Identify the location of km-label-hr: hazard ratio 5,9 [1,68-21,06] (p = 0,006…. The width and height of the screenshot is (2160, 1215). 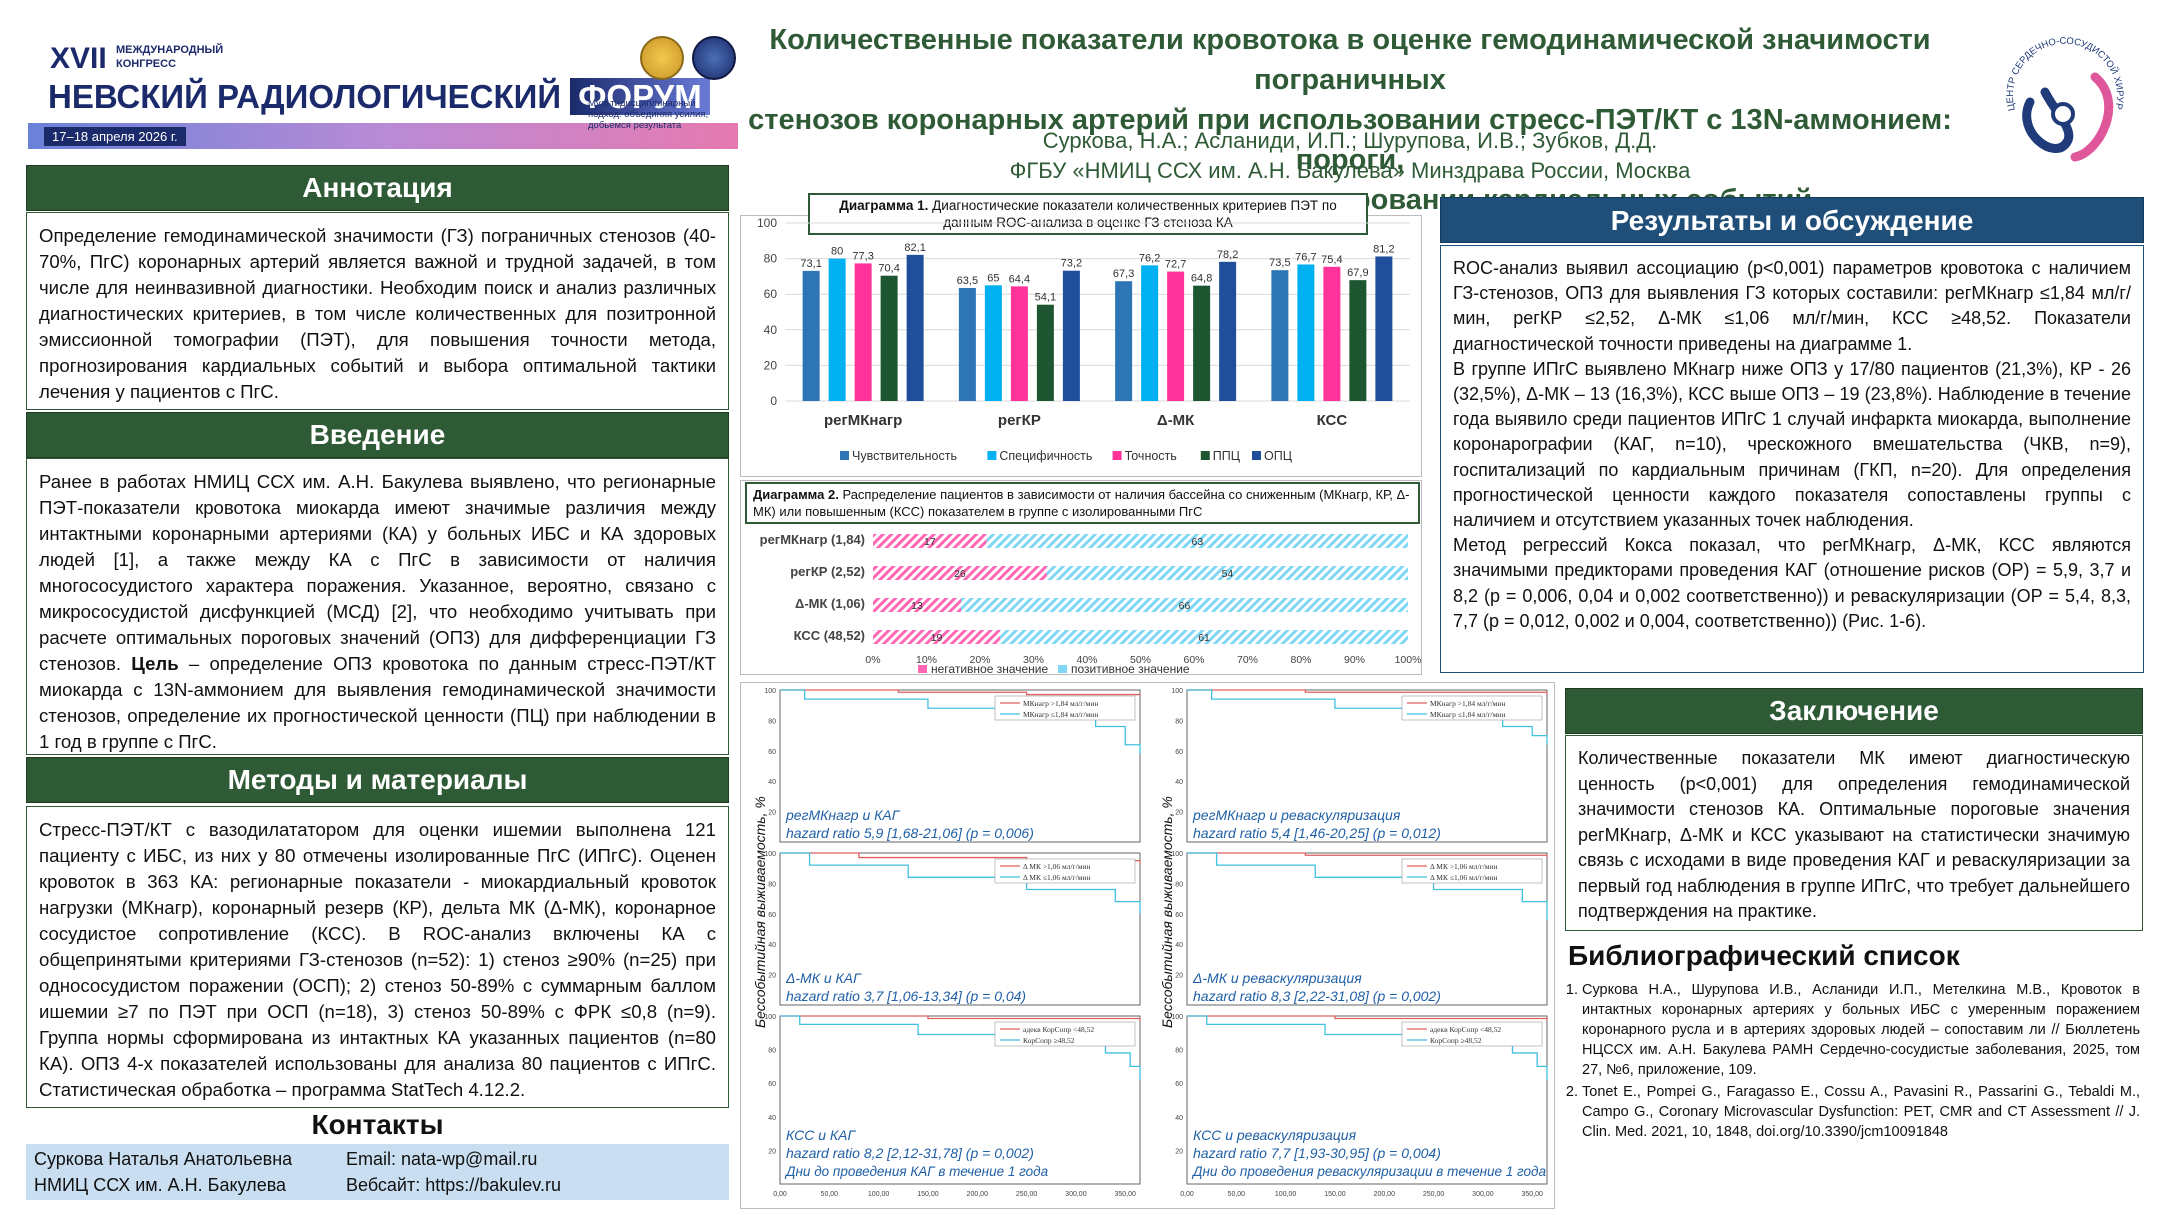
(910, 833).